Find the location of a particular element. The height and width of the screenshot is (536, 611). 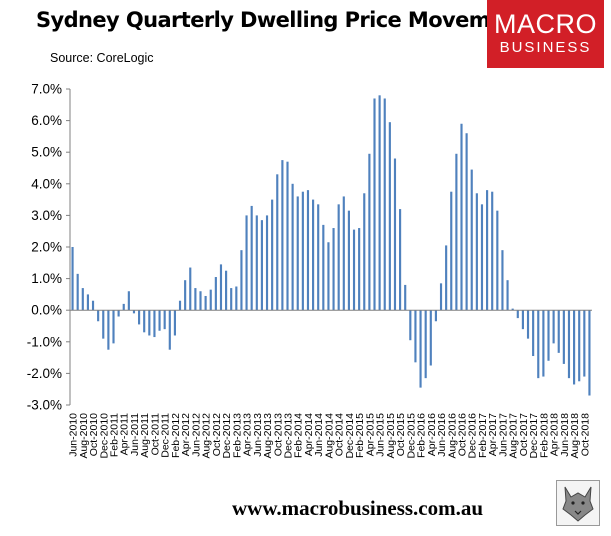

x-tick-label: Dec-2010 is located at coordinates (104, 436).